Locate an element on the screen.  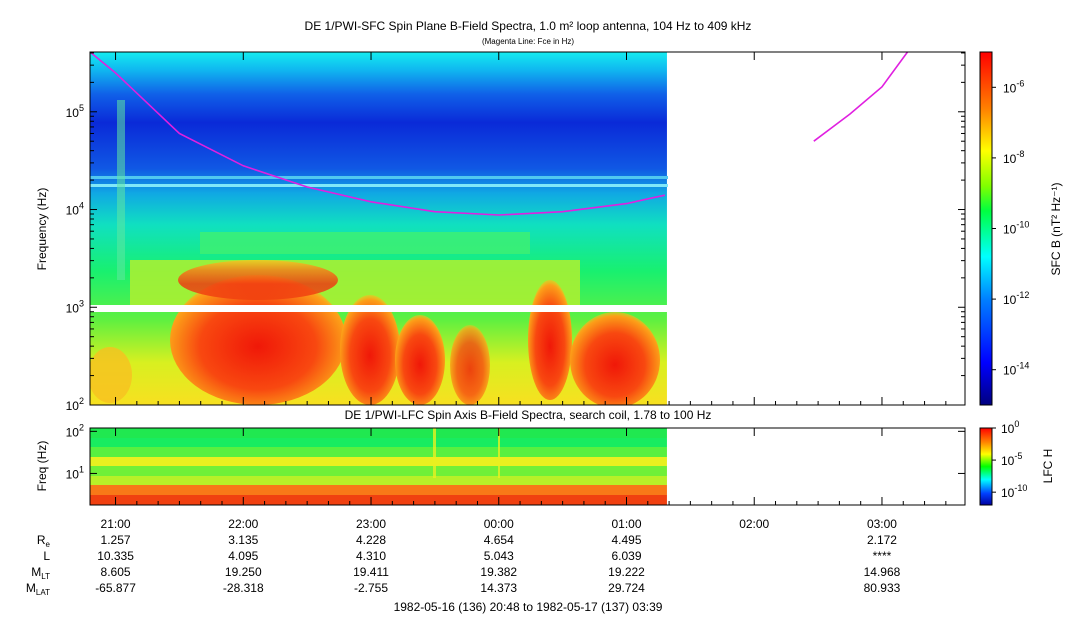
lfc-colorbar-ticks: 10⁰ 10⁻⁵ 10⁻¹⁰ is located at coordinates (1009, 459).